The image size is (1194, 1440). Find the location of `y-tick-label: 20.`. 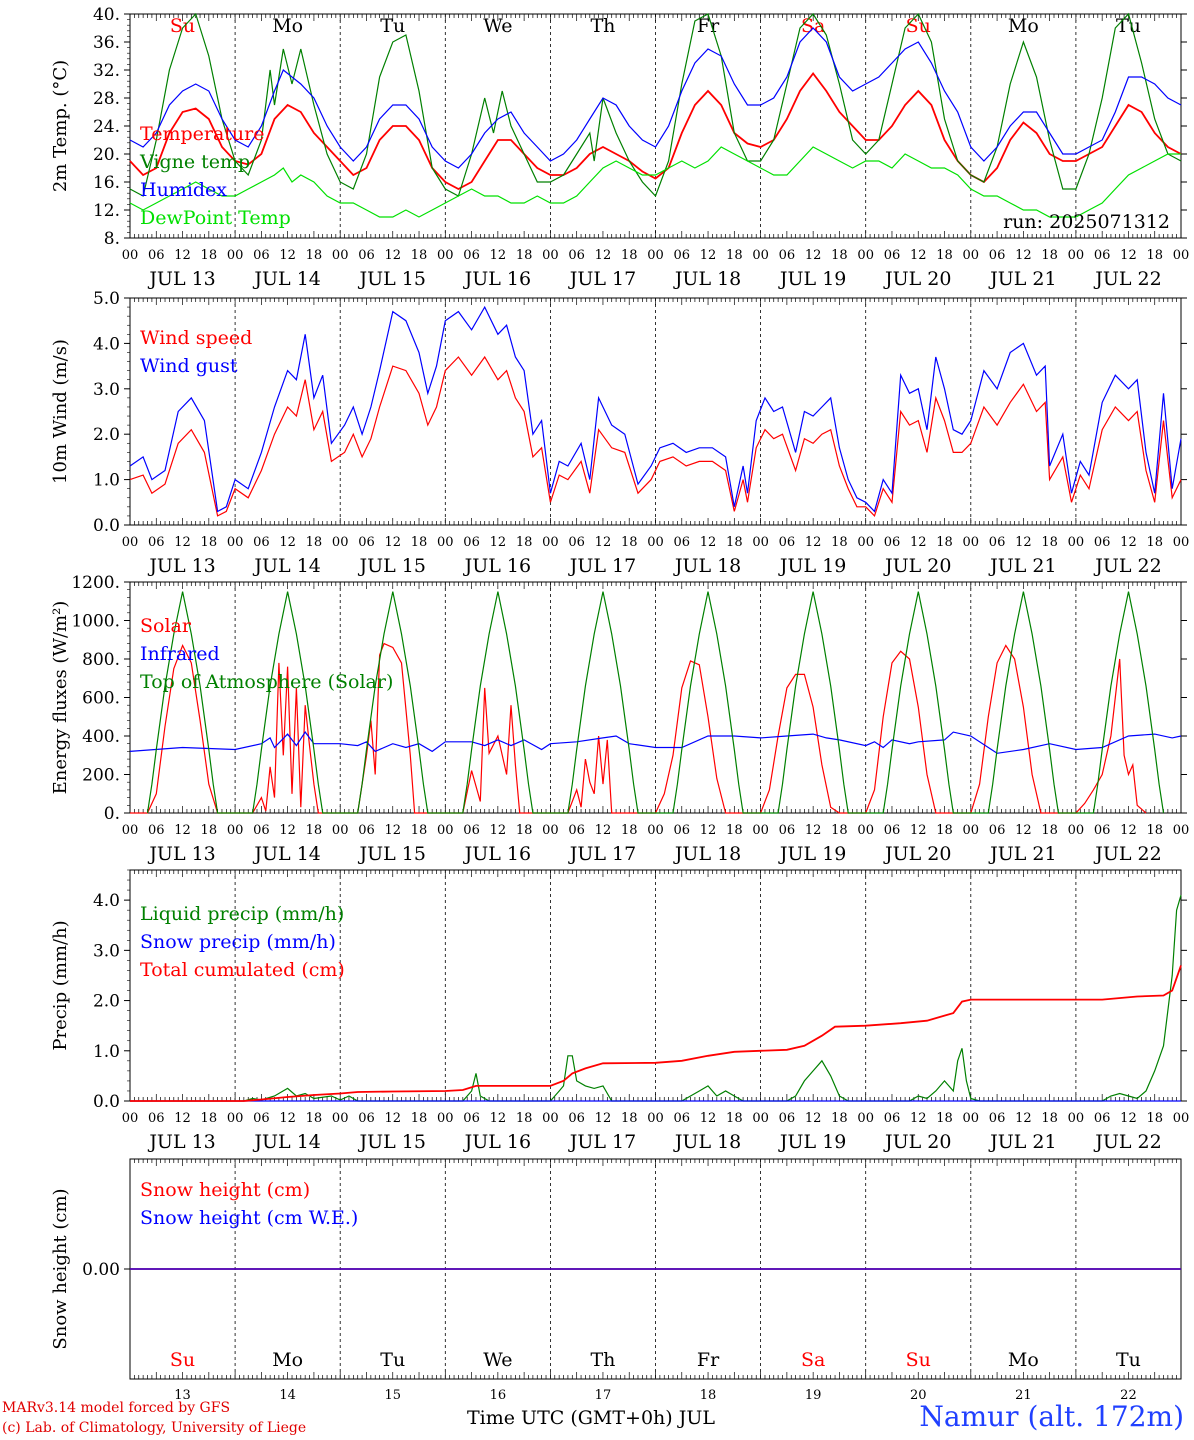

y-tick-label: 20. is located at coordinates (106, 155).